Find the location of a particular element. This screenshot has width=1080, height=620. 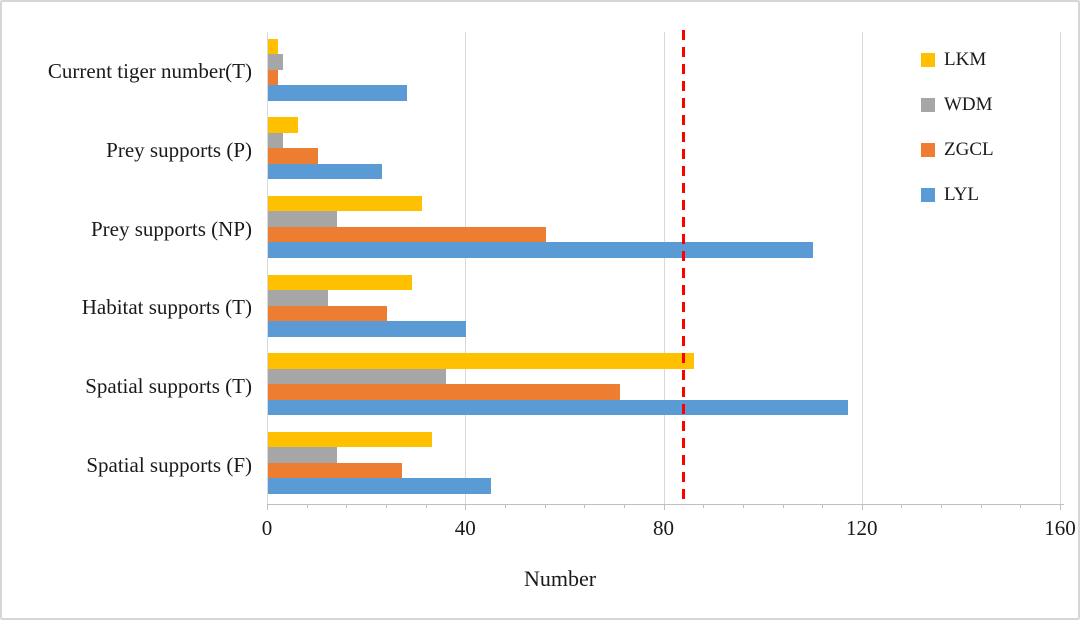

legend-item-lyl: LYL is located at coordinates (957, 195).